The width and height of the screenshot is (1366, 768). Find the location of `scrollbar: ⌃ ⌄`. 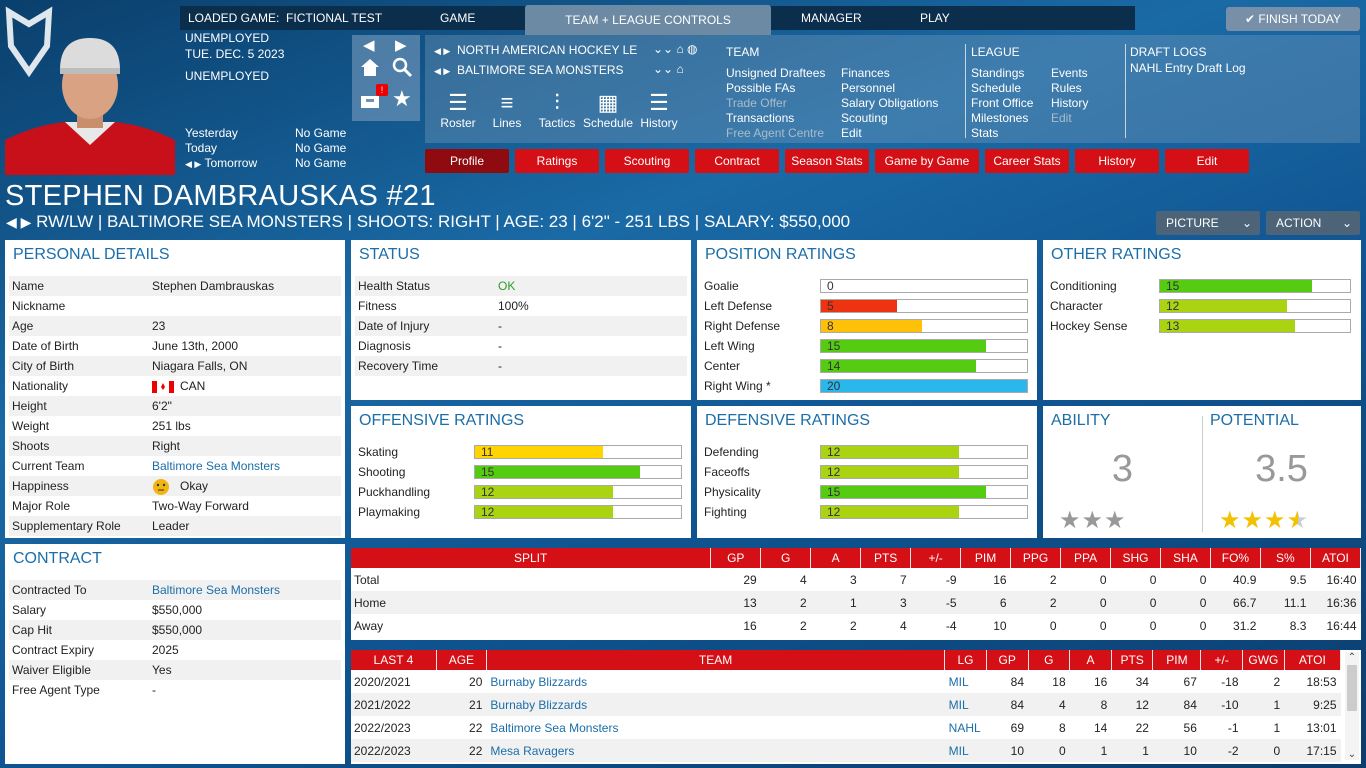

scrollbar: ⌃ ⌄ is located at coordinates (1352, 706).